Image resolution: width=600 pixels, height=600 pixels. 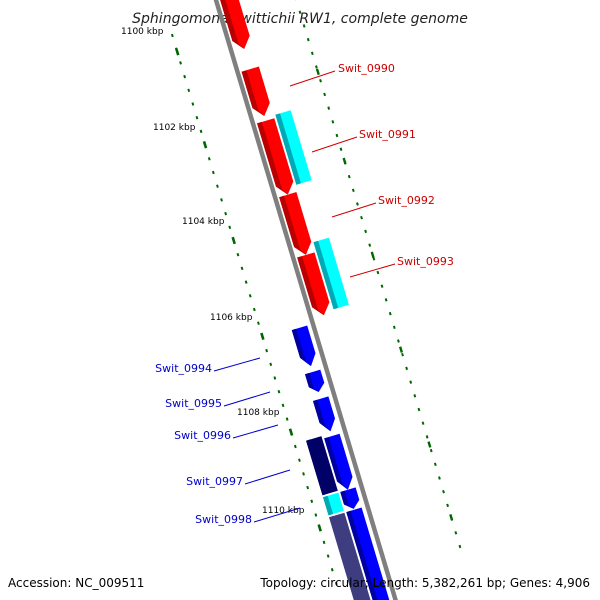 What do you see at coordinates (202, 435) in the screenshot?
I see `gene-label: Swit_0996` at bounding box center [202, 435].